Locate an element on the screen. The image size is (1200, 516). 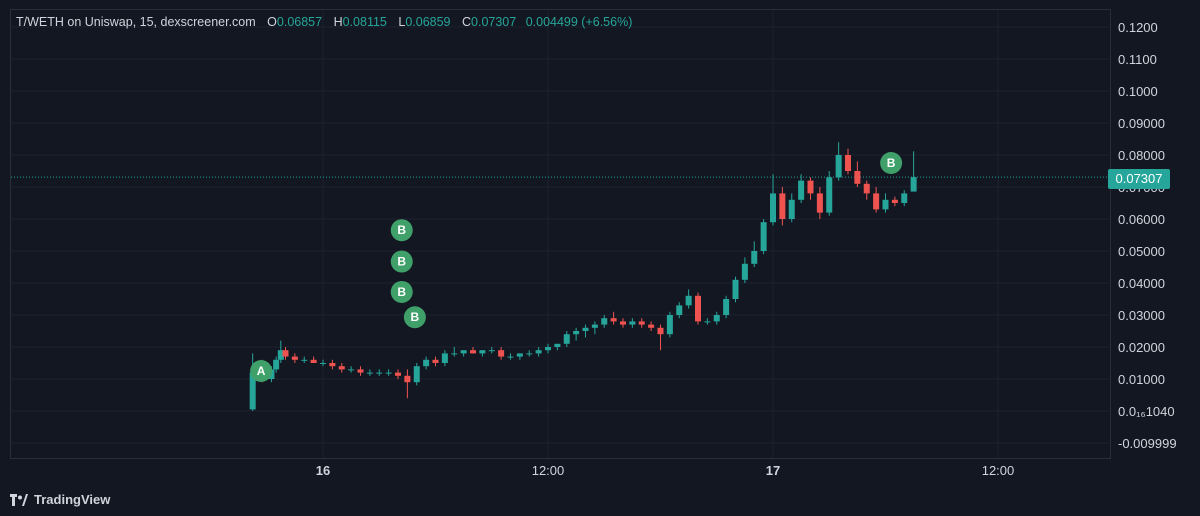
tradingview-logo: TradingView is located at coordinates (60, 499).